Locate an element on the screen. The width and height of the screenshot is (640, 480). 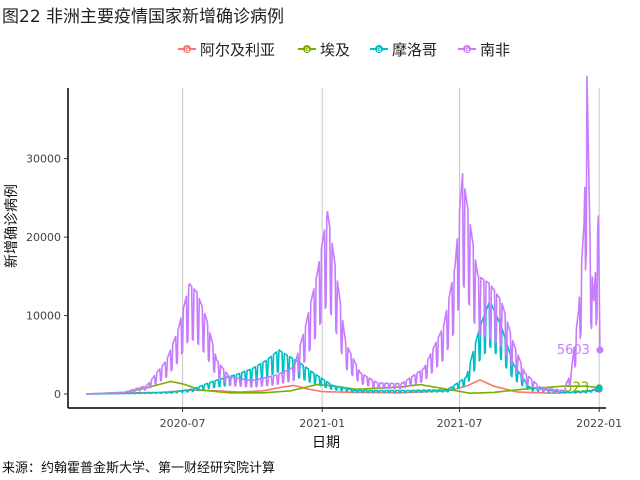
x-tick-label-0: 2020-07 is located at coordinates (183, 423).